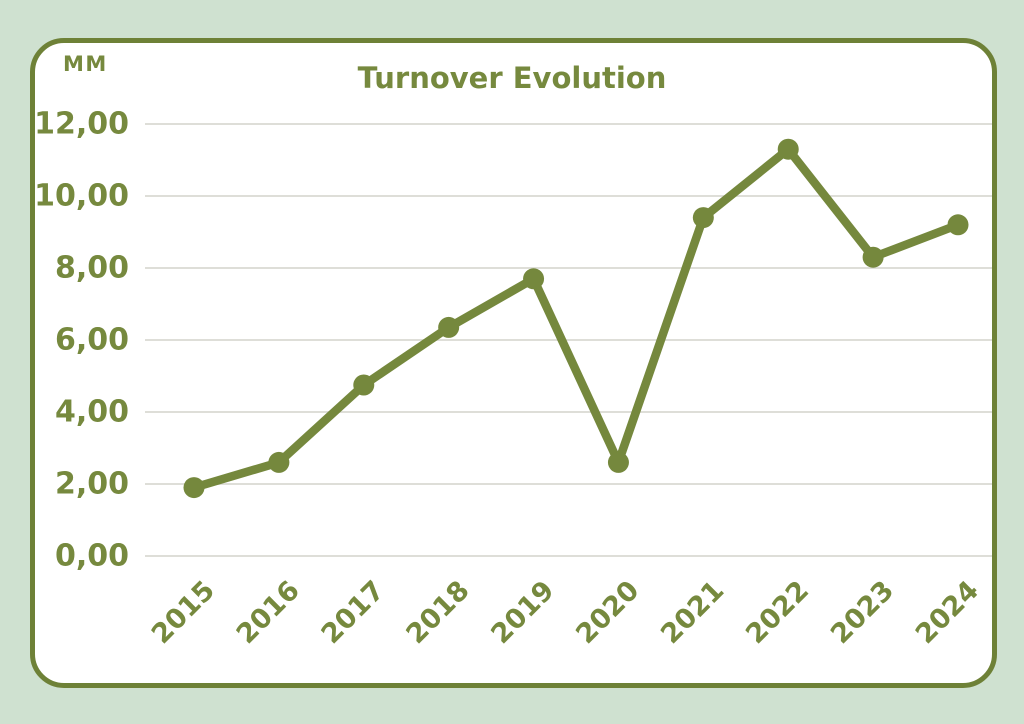 This screenshot has height=724, width=1024. What do you see at coordinates (92, 556) in the screenshot?
I see `y-axis-tick-label: 0,00` at bounding box center [92, 556].